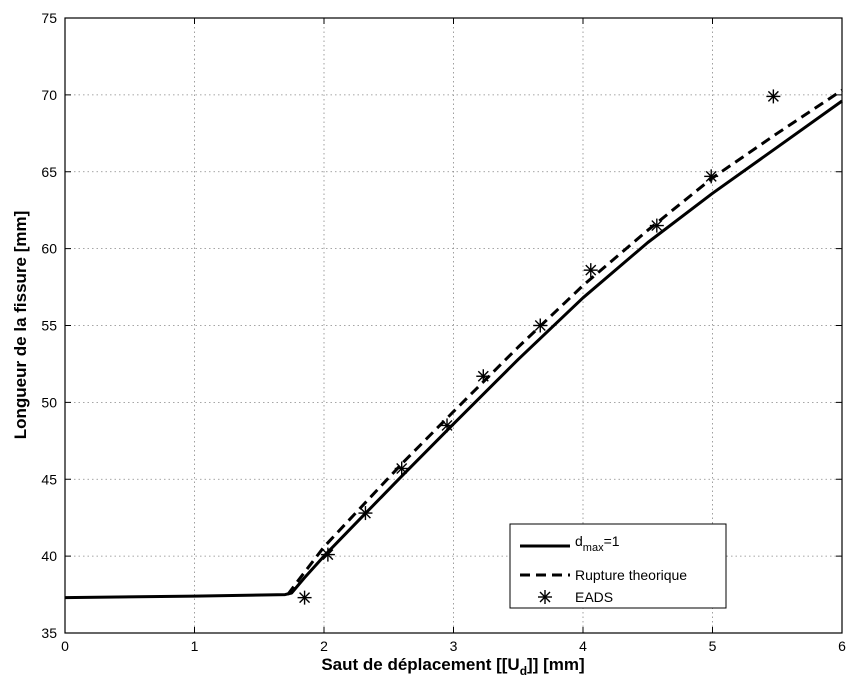  What do you see at coordinates (842, 646) in the screenshot?
I see `x-tick-label: 6` at bounding box center [842, 646].